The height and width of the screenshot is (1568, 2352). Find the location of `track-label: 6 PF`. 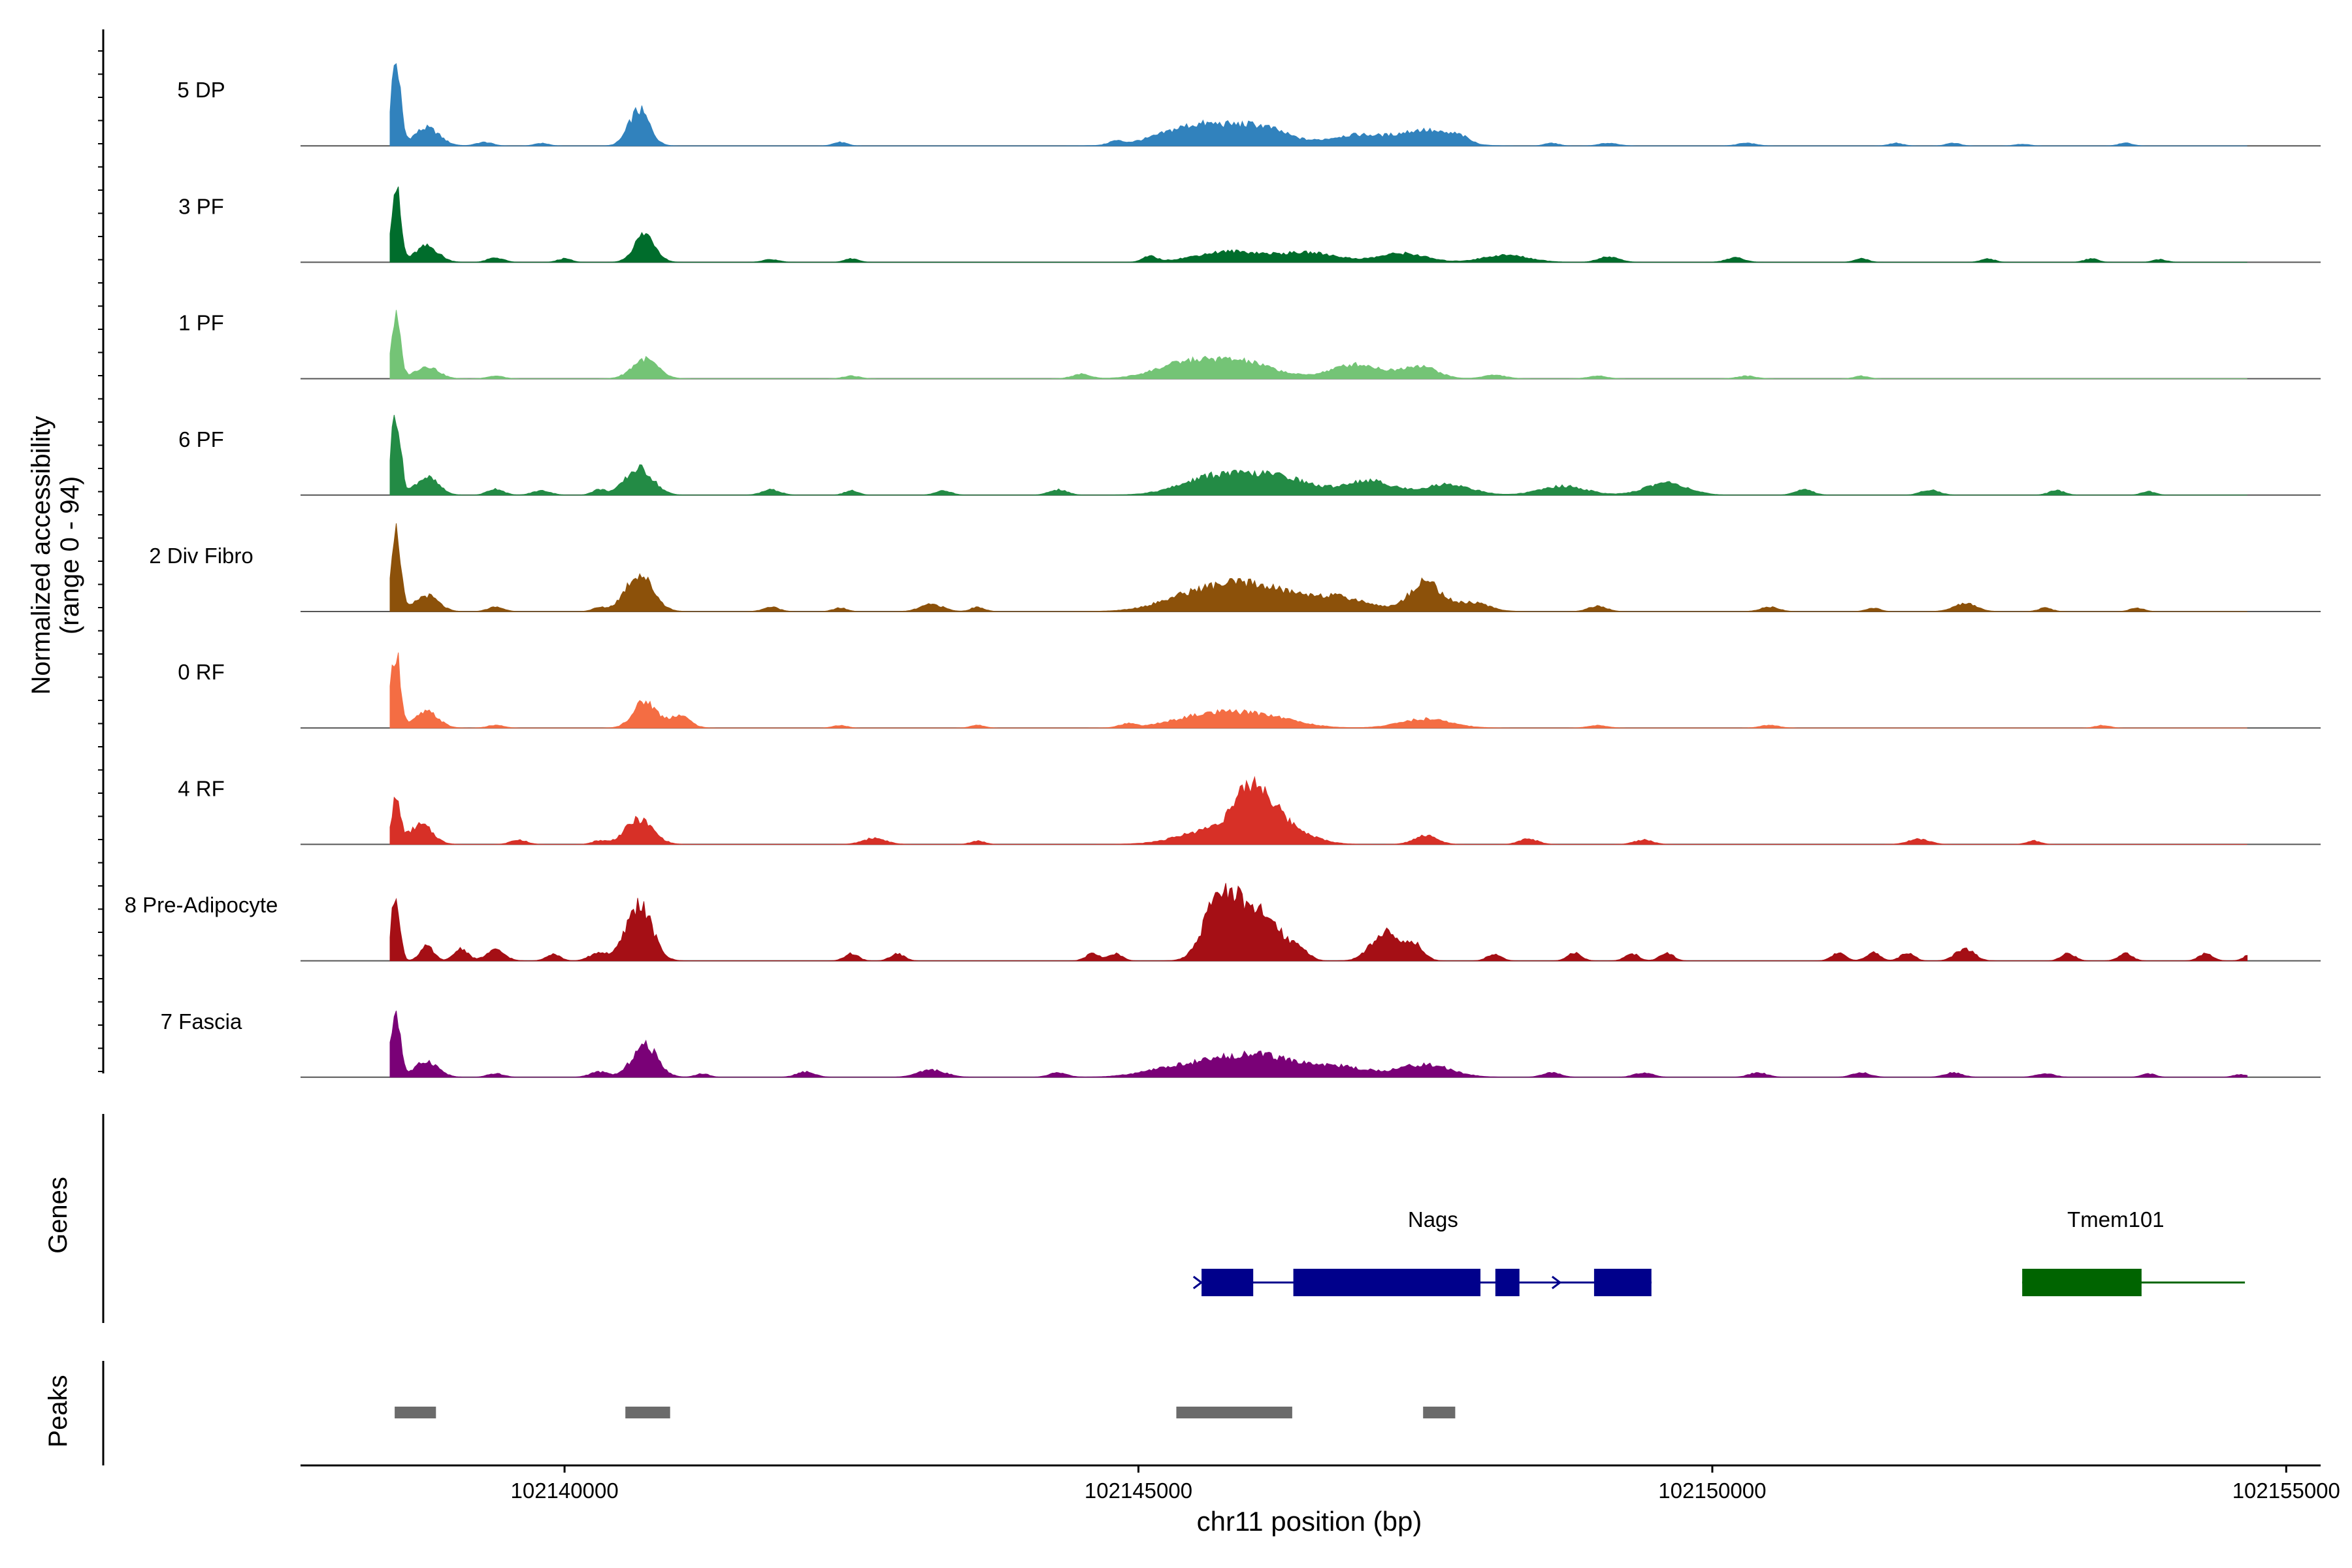

track-label: 6 PF is located at coordinates (201, 439).